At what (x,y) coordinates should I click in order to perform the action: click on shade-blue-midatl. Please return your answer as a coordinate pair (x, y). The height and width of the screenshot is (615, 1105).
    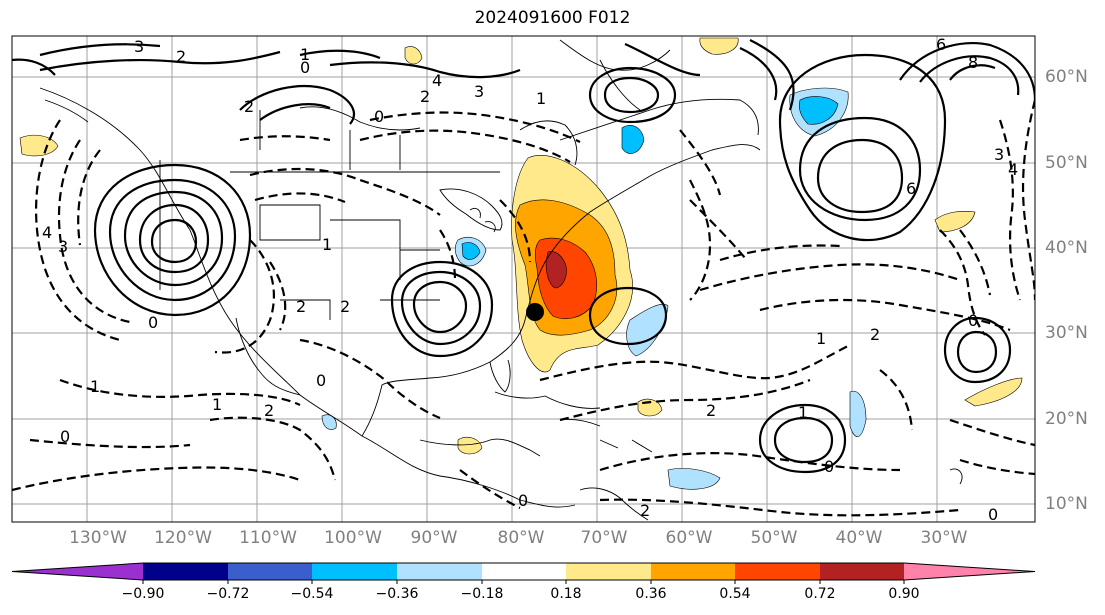
    Looking at the image, I should click on (858, 413).